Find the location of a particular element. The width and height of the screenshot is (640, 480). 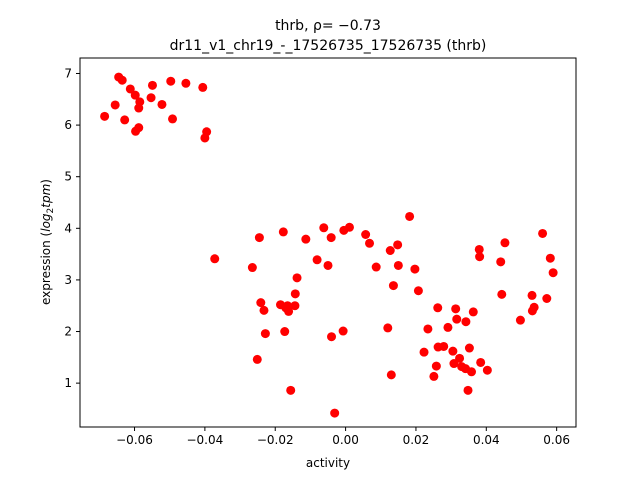

chart-title-sub: dr11_v1_chr19_-_17526735_17526735 (thrb) is located at coordinates (328, 46).